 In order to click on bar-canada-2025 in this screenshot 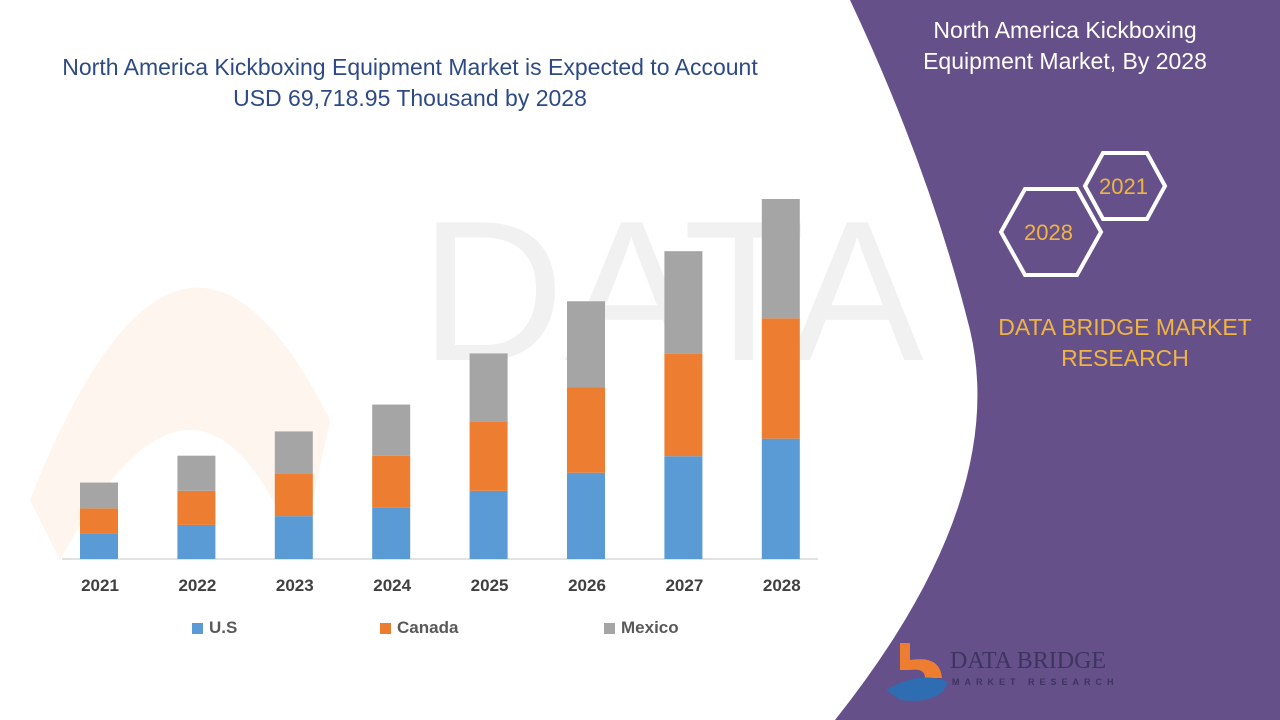, I will do `click(488, 456)`.